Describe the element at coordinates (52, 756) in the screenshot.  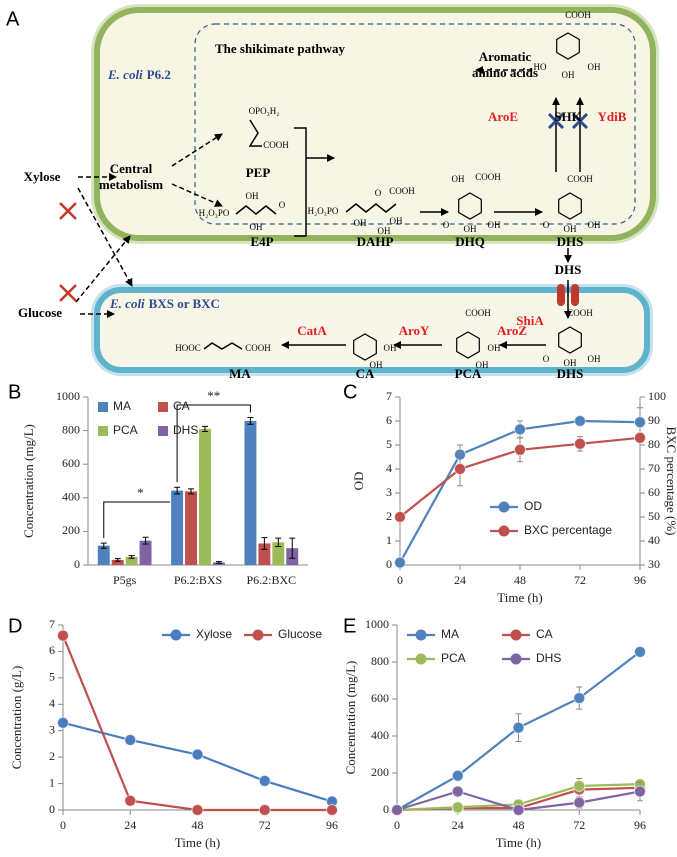
I see `y-tick-label: 2` at that location.